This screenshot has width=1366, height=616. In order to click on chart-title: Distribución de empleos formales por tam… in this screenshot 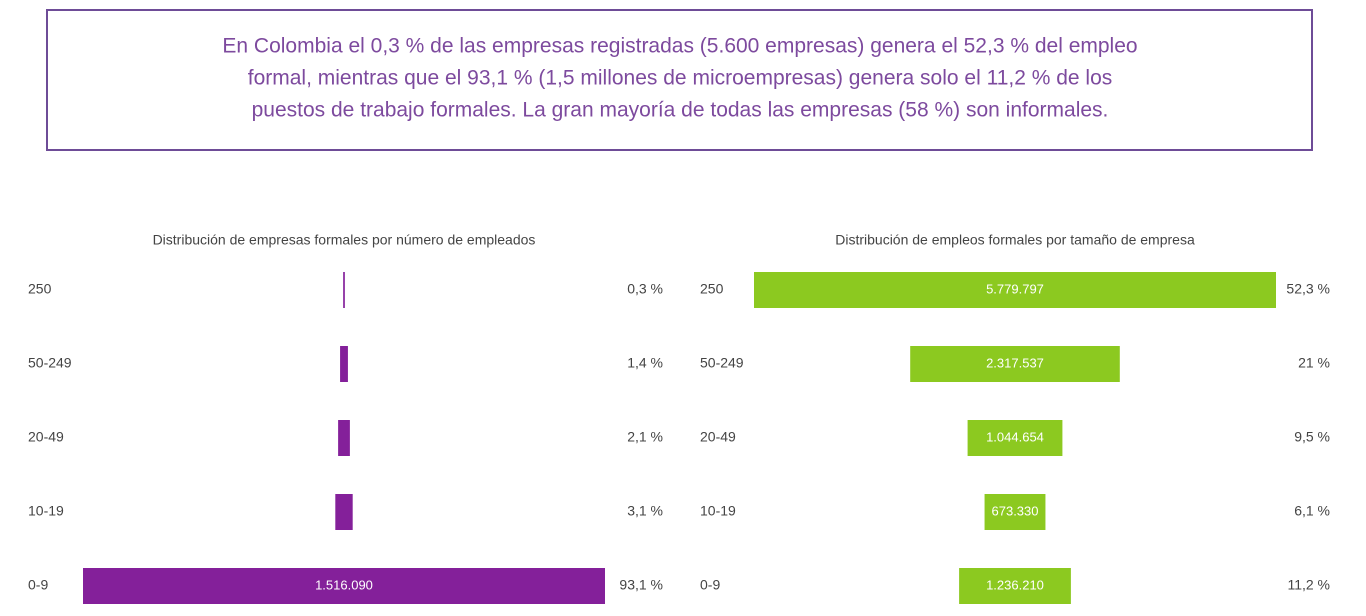, I will do `click(1015, 240)`.